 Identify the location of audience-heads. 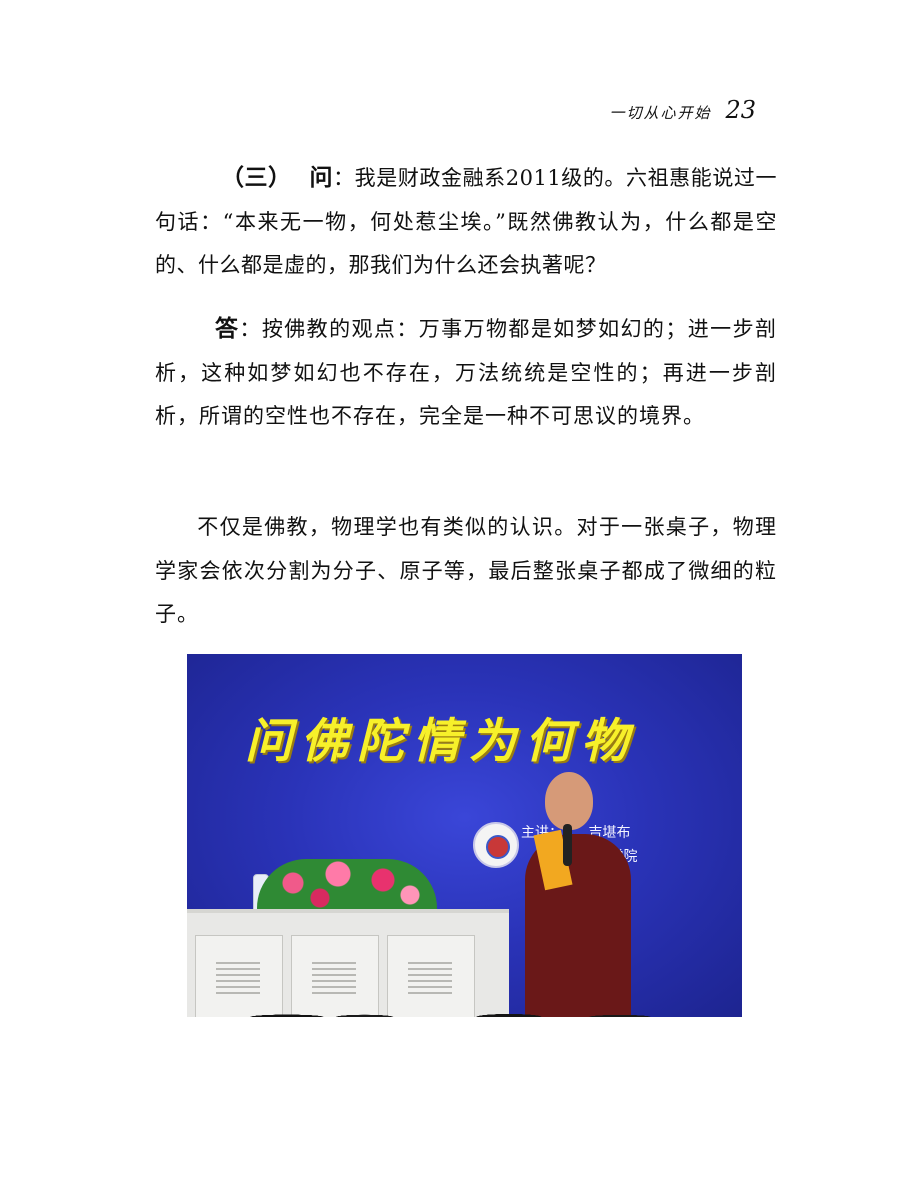
(464, 1002).